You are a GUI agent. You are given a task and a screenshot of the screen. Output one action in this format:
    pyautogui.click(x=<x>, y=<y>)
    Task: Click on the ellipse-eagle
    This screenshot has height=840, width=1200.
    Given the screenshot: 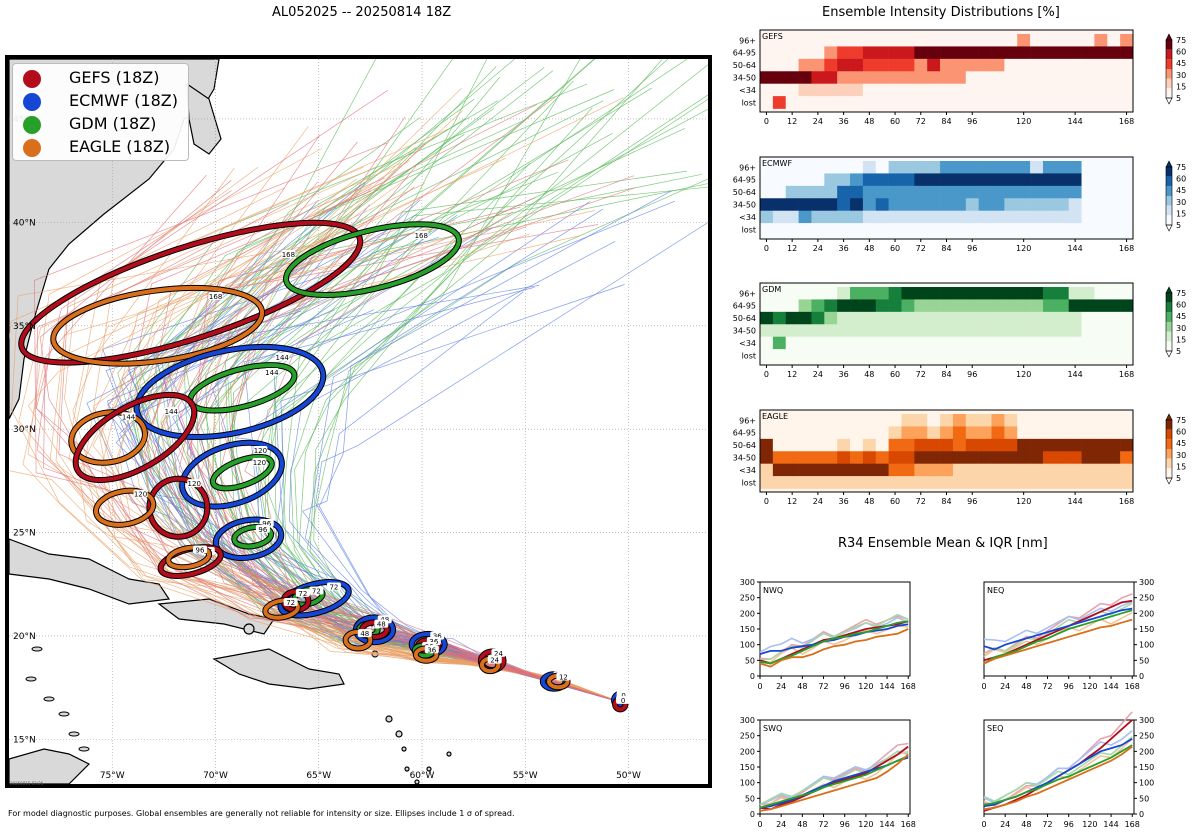 What is the action you would take?
    pyautogui.click(x=281, y=609)
    